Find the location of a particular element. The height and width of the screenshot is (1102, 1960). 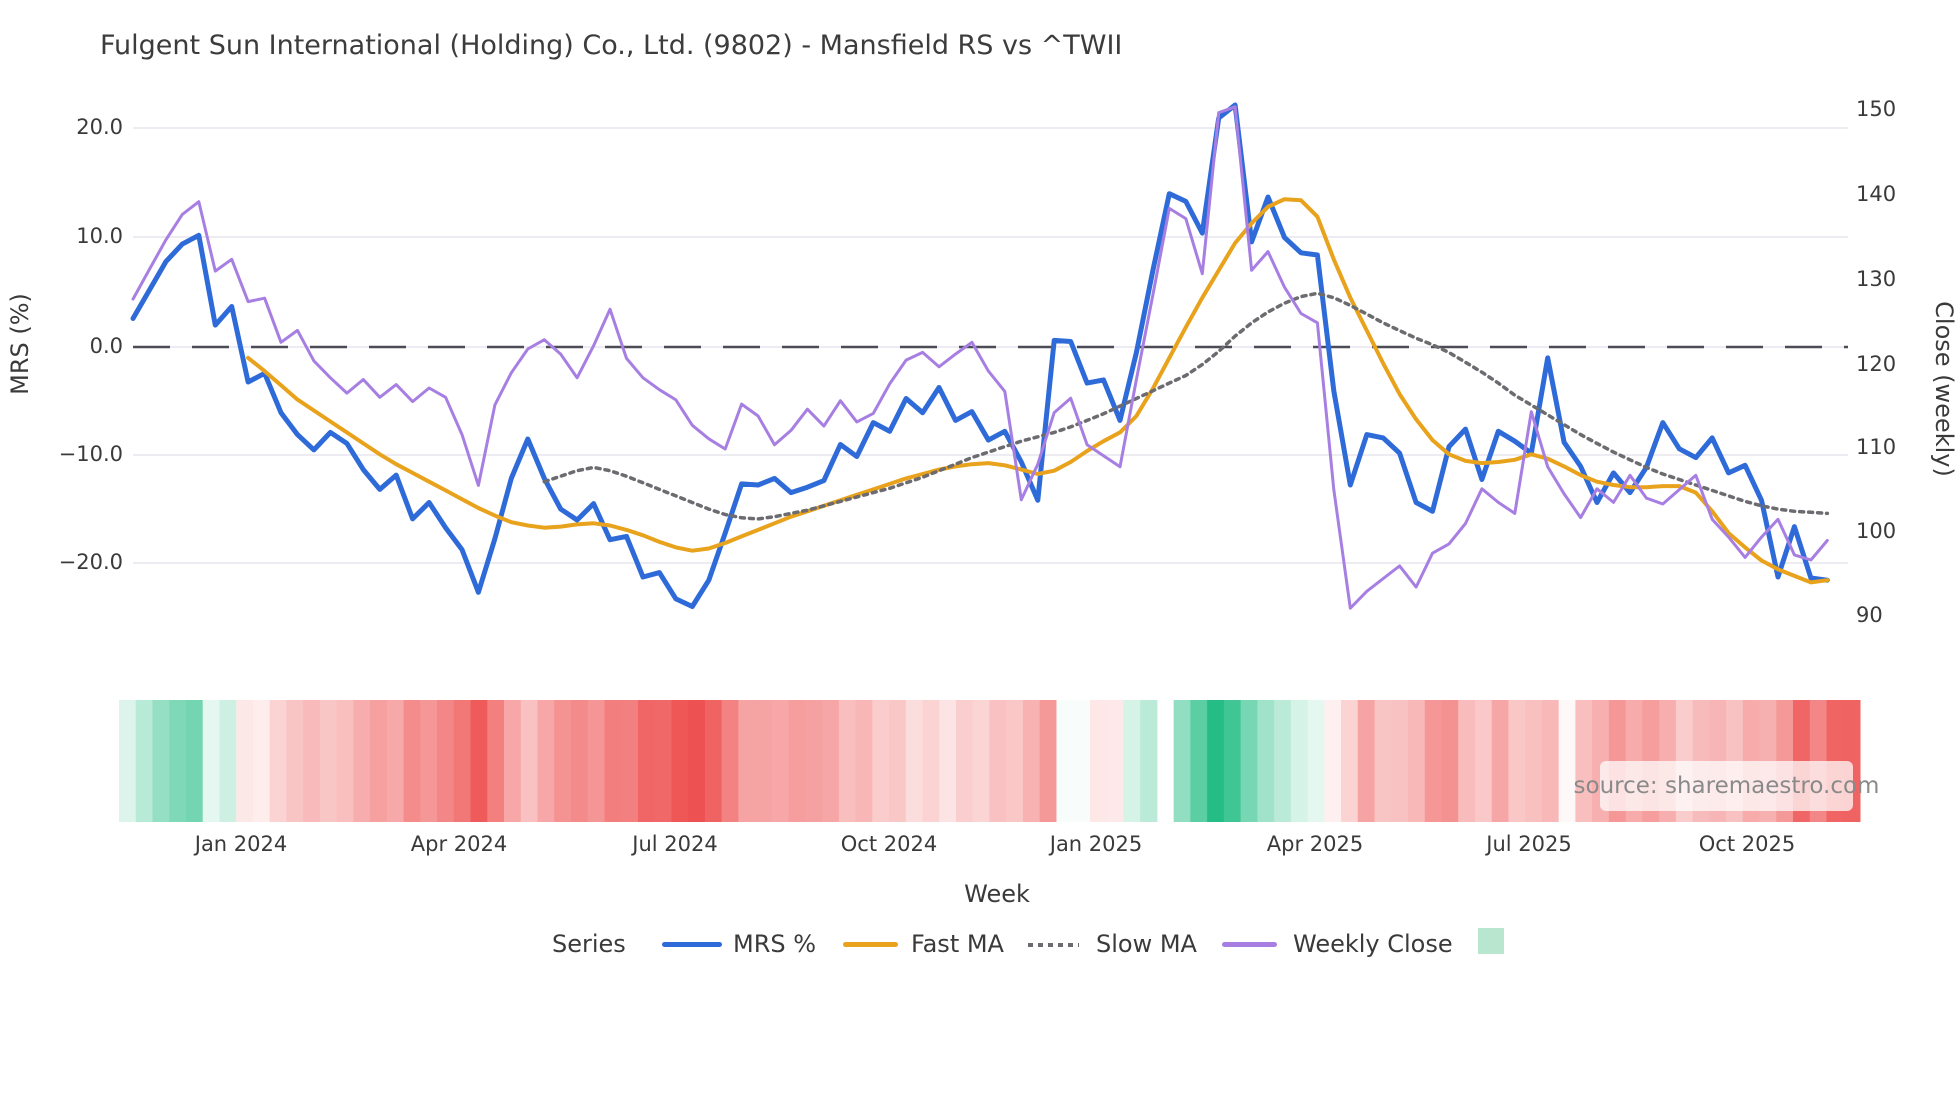

series-line-slow-ma is located at coordinates (1186, 406).